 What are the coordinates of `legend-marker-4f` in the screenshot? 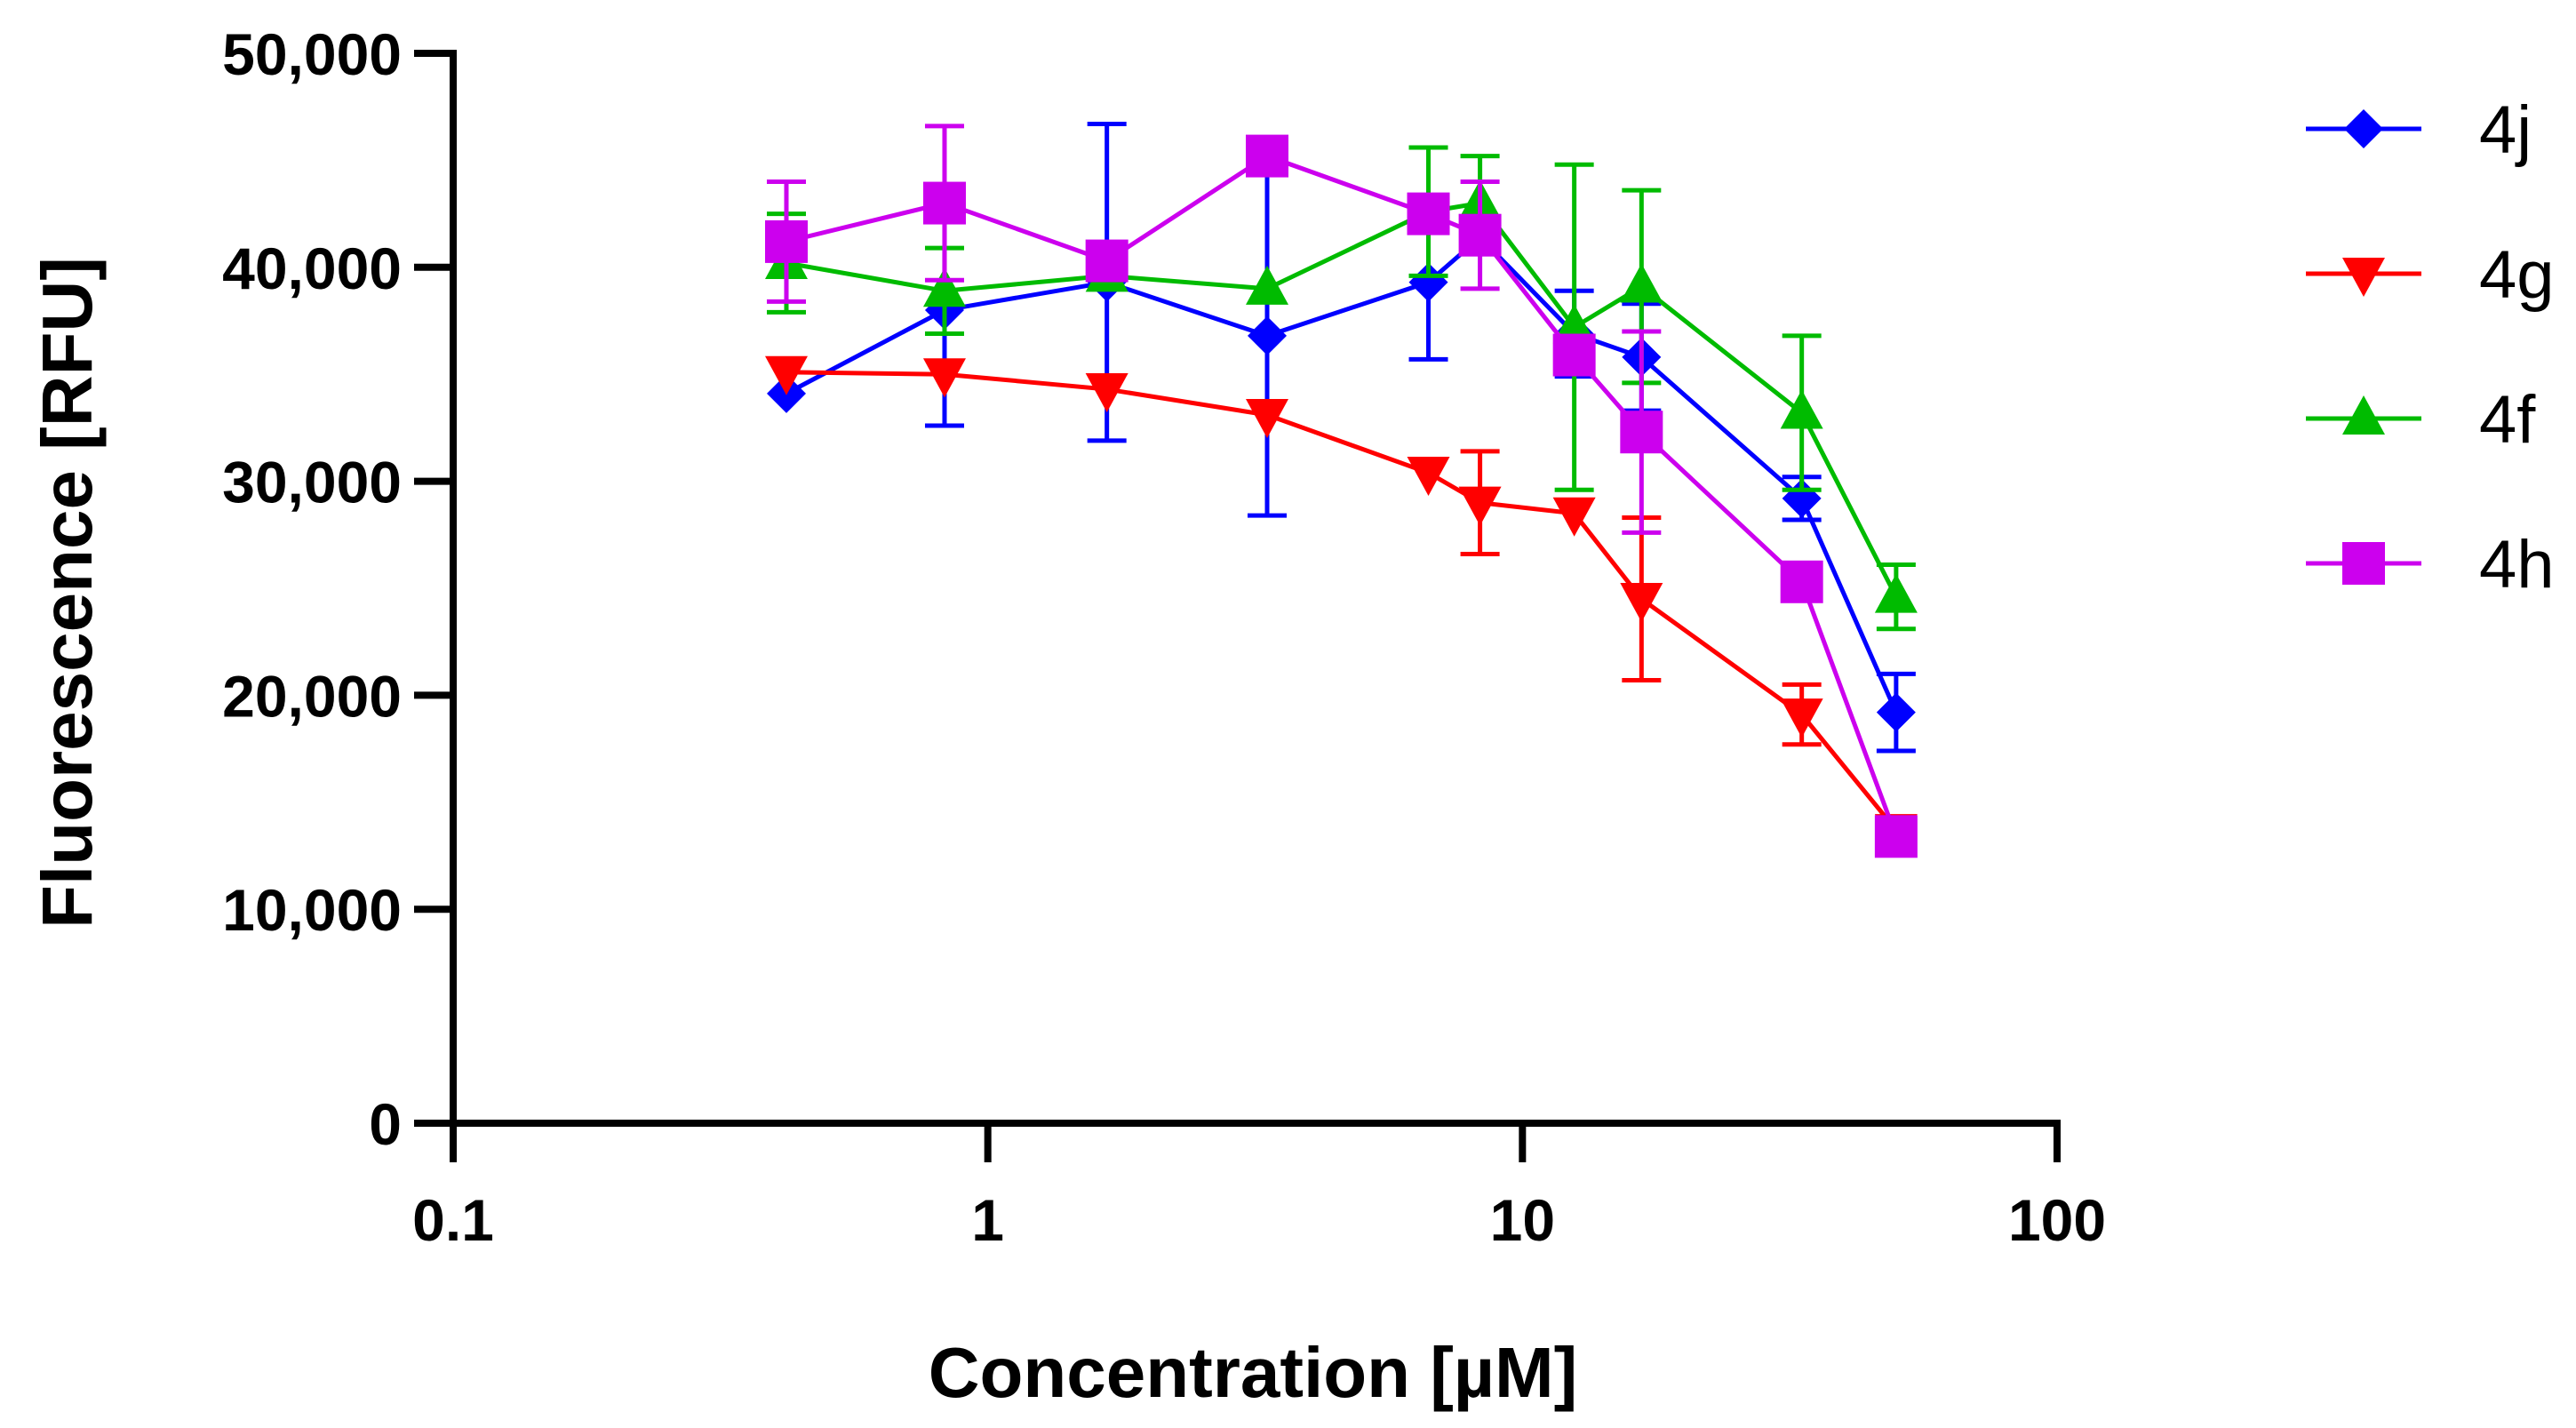 It's located at (2363, 415).